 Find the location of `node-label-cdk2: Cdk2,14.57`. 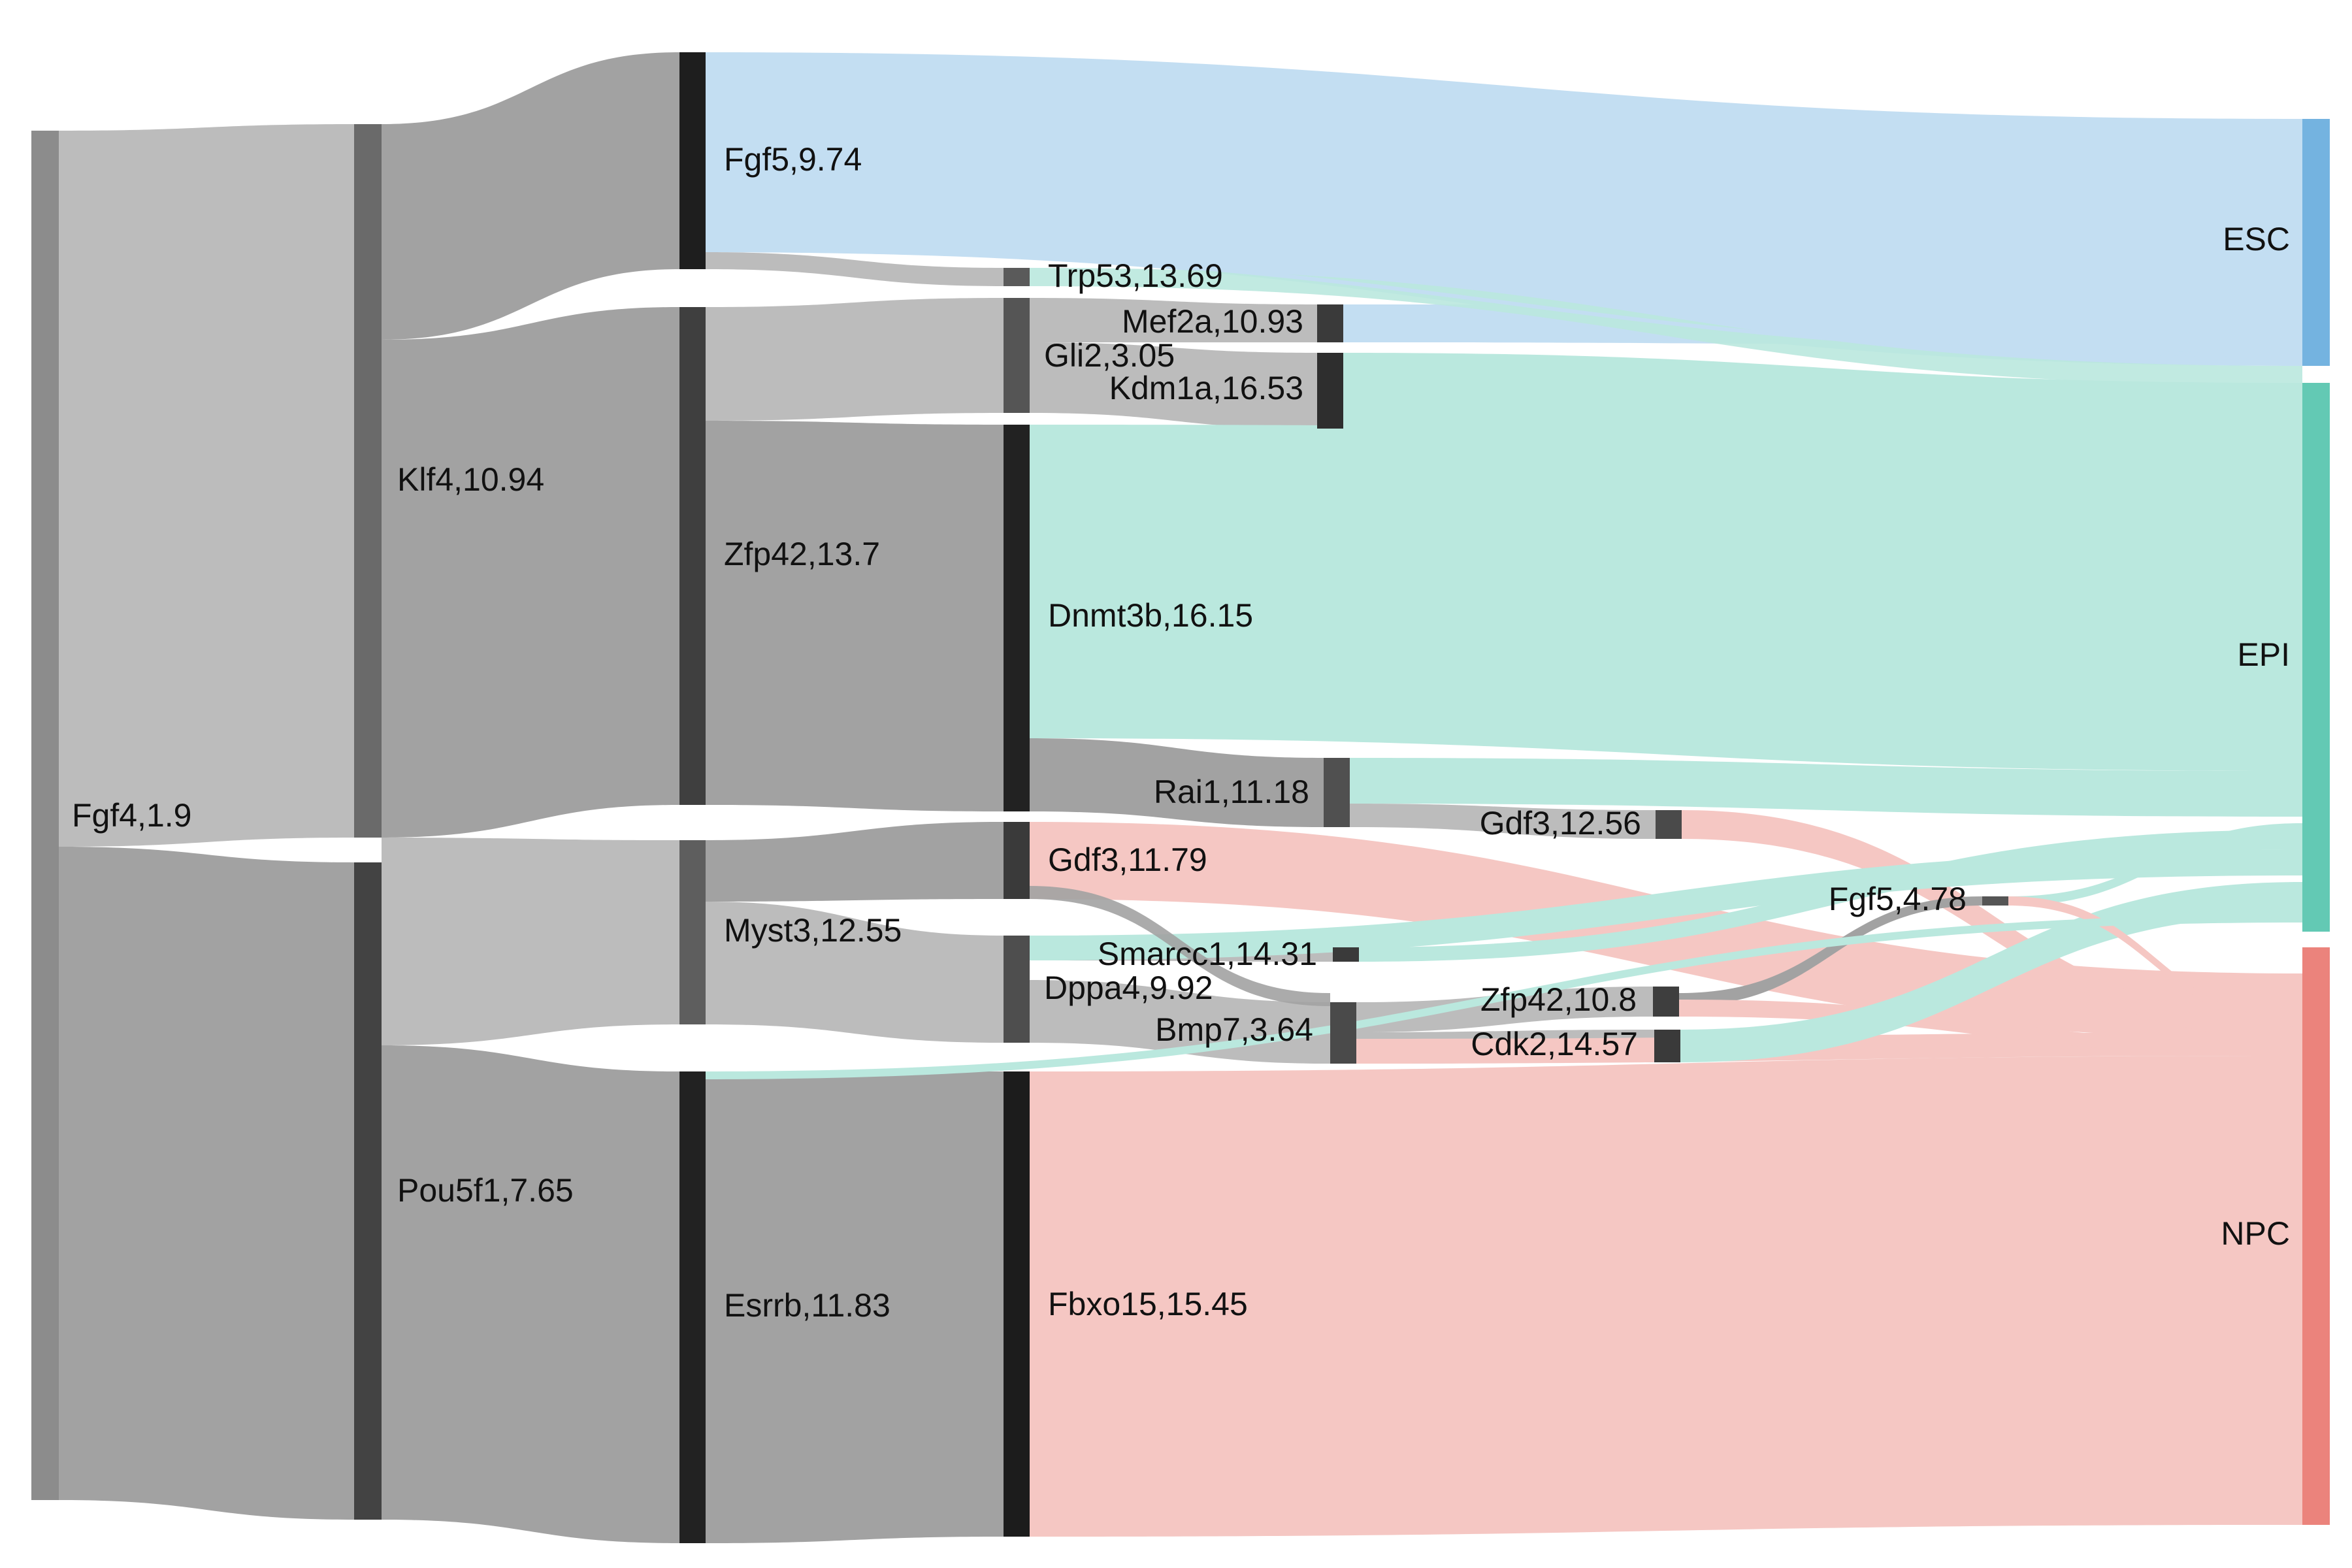

node-label-cdk2: Cdk2,14.57 is located at coordinates (1554, 1044).